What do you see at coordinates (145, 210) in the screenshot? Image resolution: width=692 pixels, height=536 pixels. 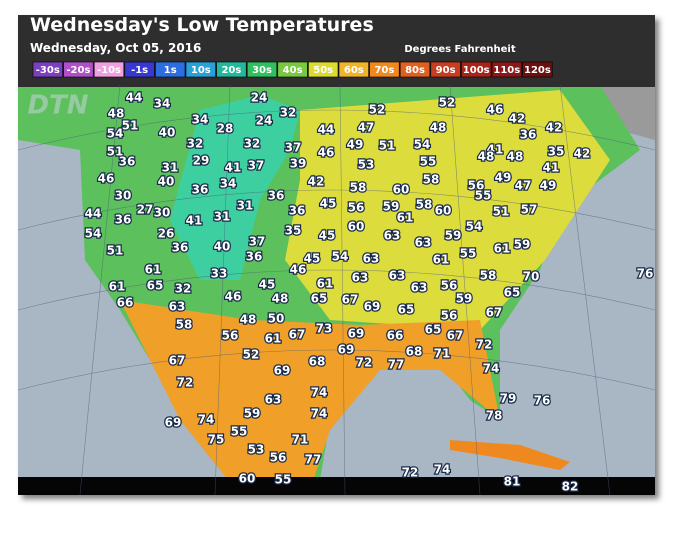 I see `temperature: 27` at bounding box center [145, 210].